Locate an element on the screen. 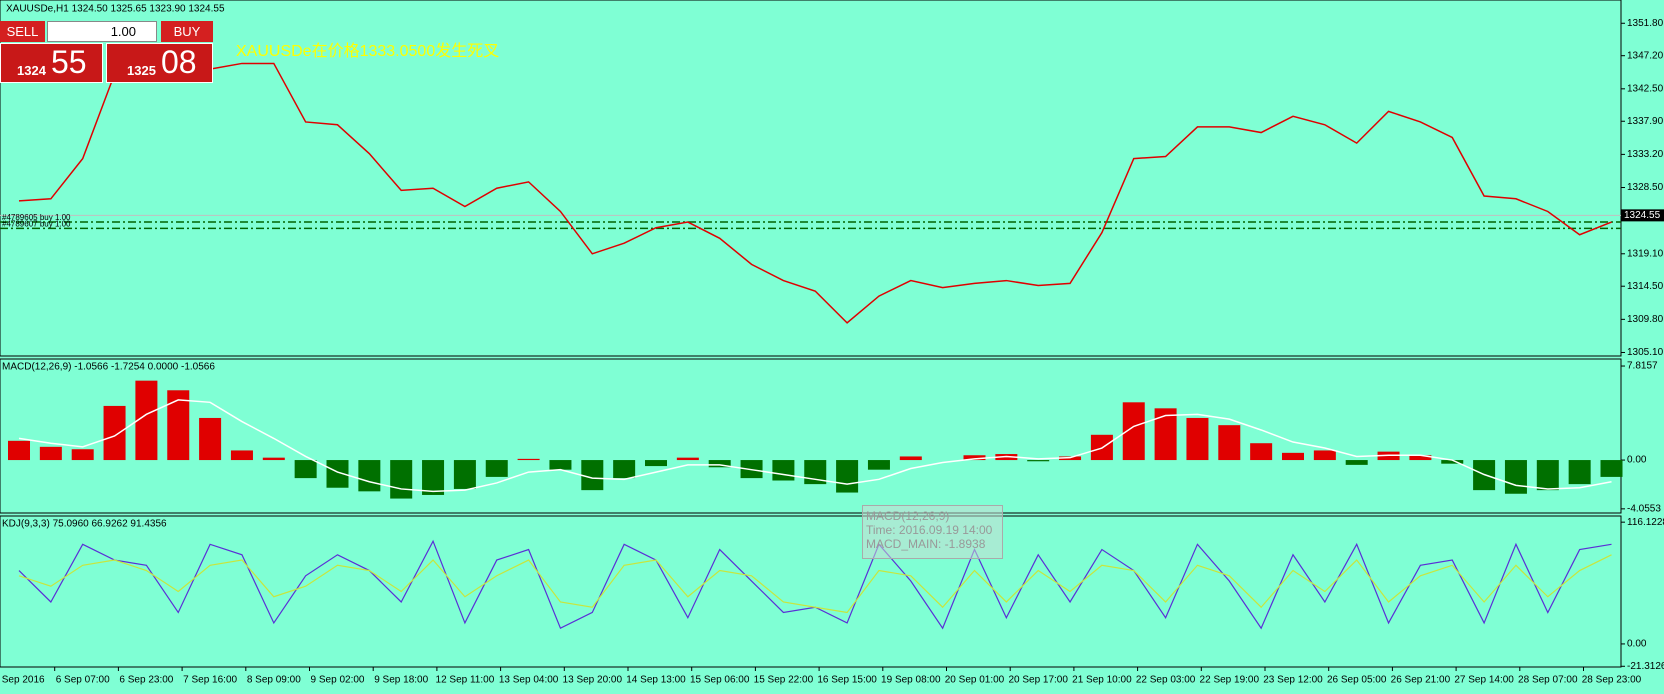 The height and width of the screenshot is (694, 1664). y-tick-label: -4.0553 is located at coordinates (1644, 508).